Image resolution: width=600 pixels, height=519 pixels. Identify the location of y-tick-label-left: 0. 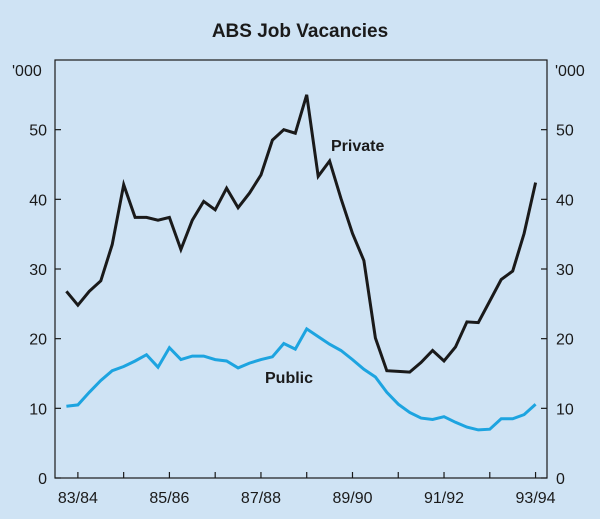
(42, 479).